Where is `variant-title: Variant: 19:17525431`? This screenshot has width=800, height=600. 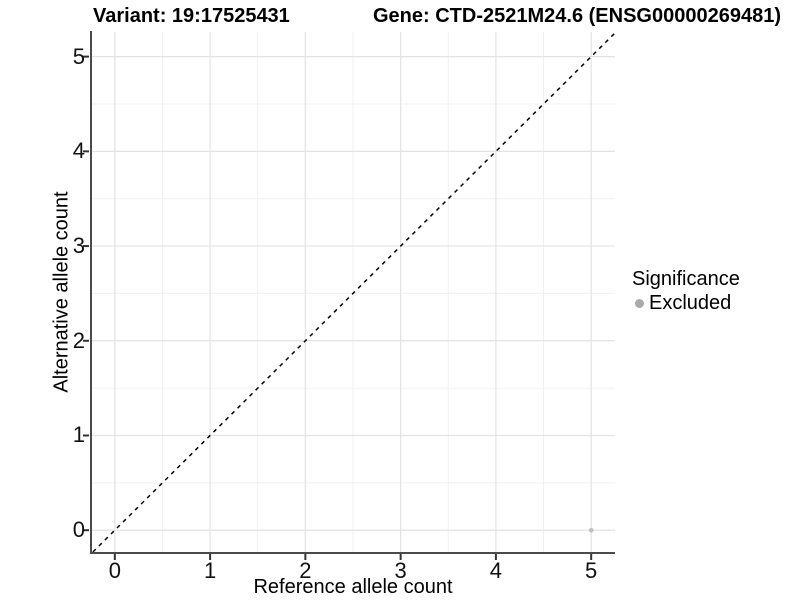 variant-title: Variant: 19:17525431 is located at coordinates (191, 16).